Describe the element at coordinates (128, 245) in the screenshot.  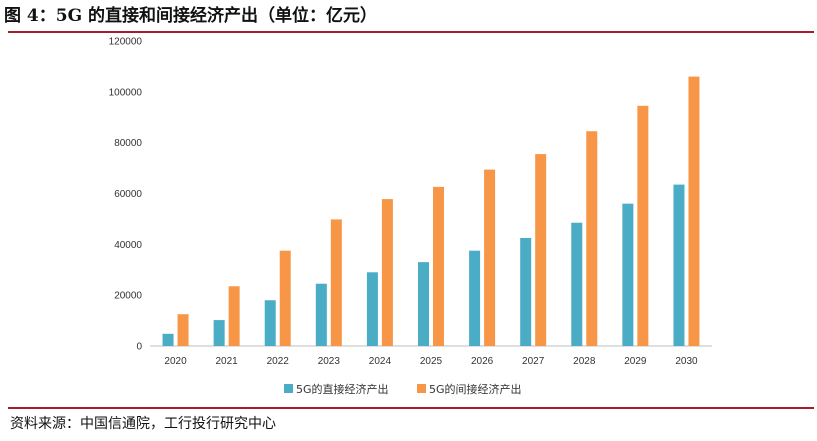
I see `y-tick-label: 40000` at that location.